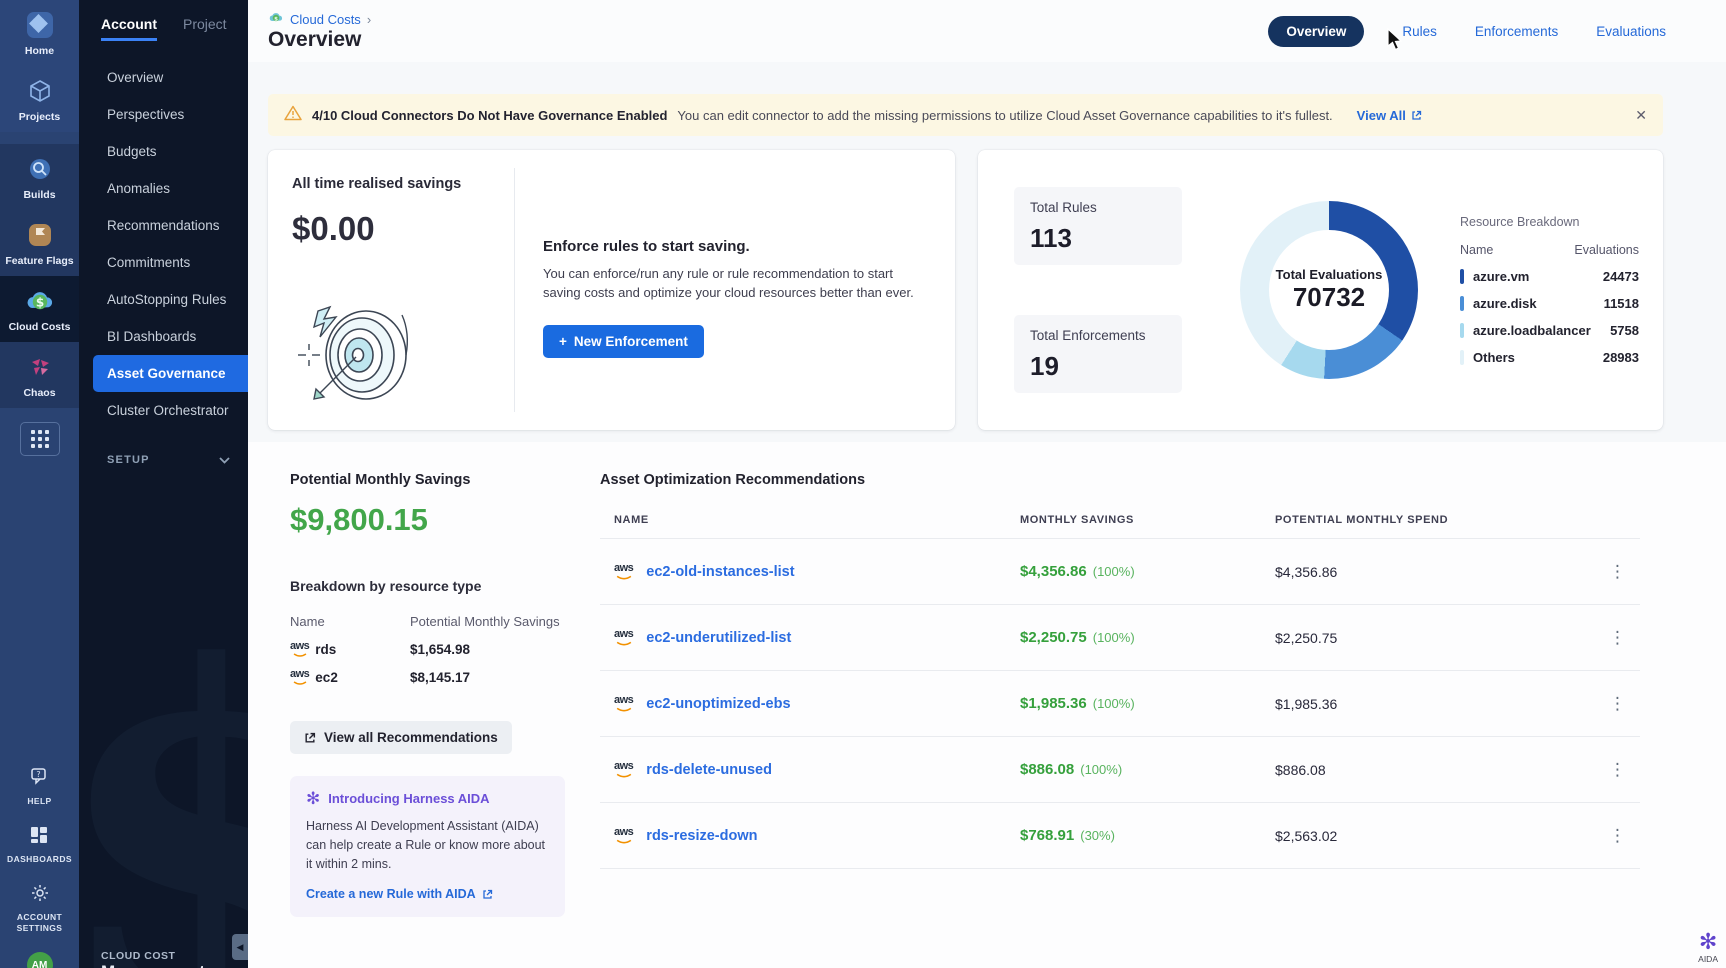 This screenshot has height=968, width=1726. I want to click on governance-tabs: Overview Rules Enforcements Evaluations, so click(1467, 31).